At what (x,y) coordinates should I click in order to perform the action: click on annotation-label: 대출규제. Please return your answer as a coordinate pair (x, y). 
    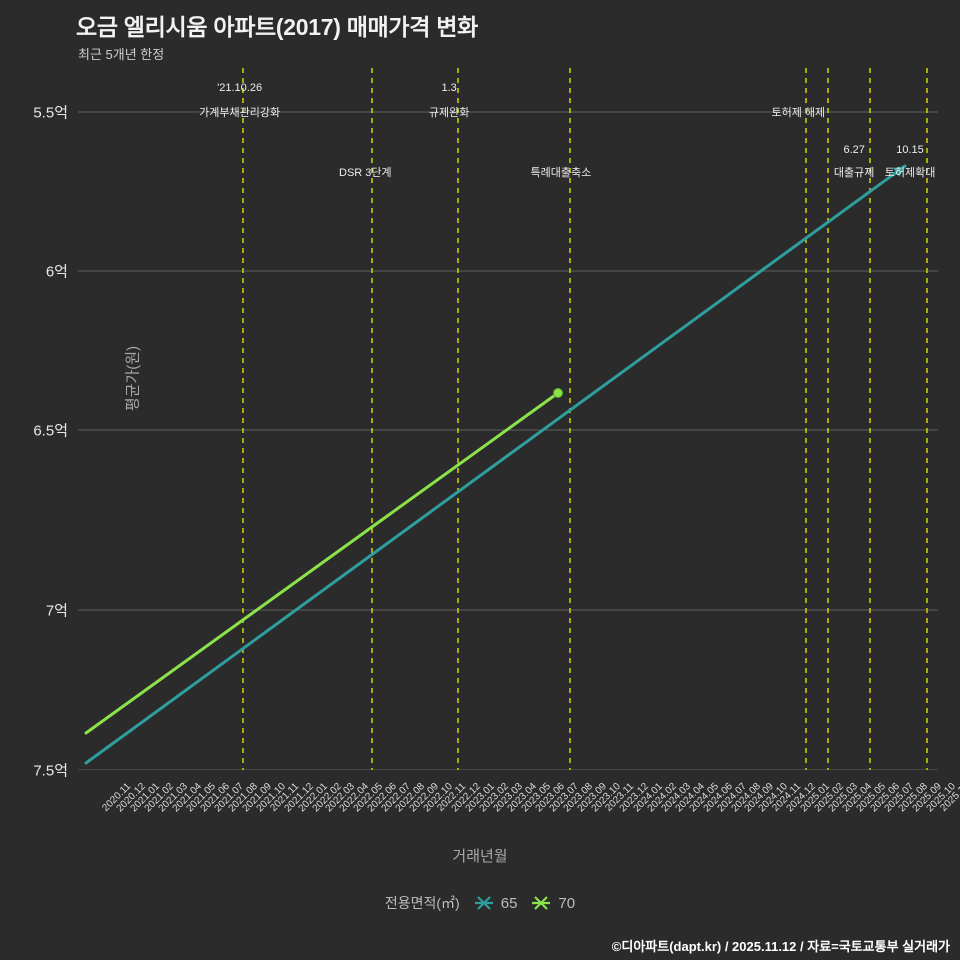
    Looking at the image, I should click on (854, 173).